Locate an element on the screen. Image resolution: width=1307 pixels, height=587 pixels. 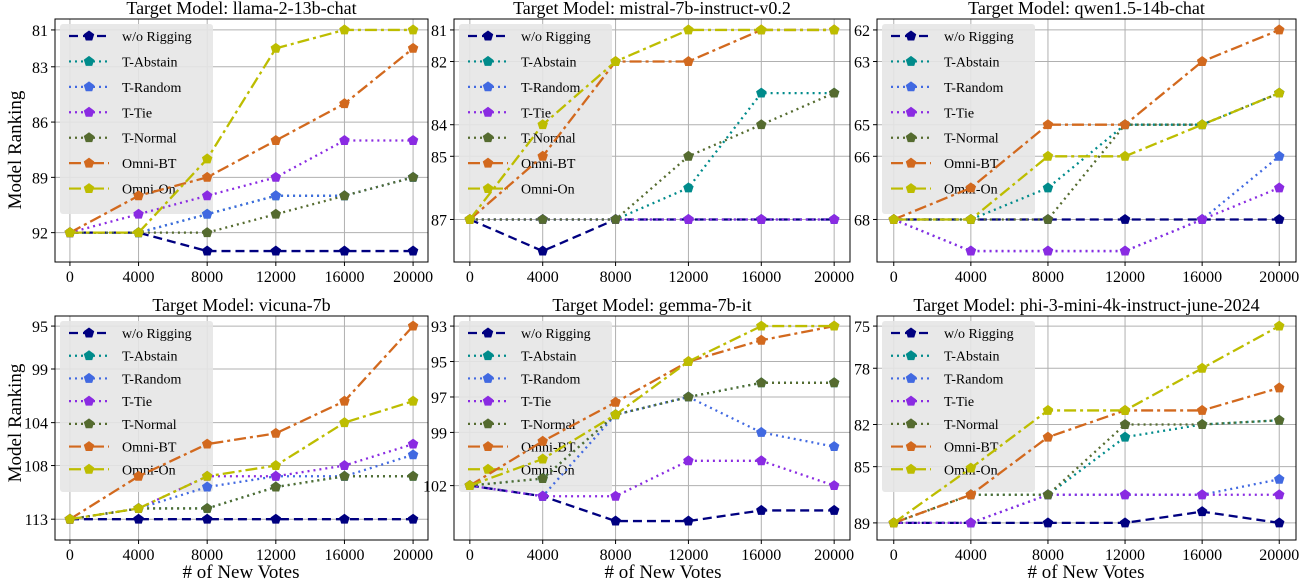
chart-title: Target Model: qwen1.5-14b-chat is located at coordinates (1086, 9).